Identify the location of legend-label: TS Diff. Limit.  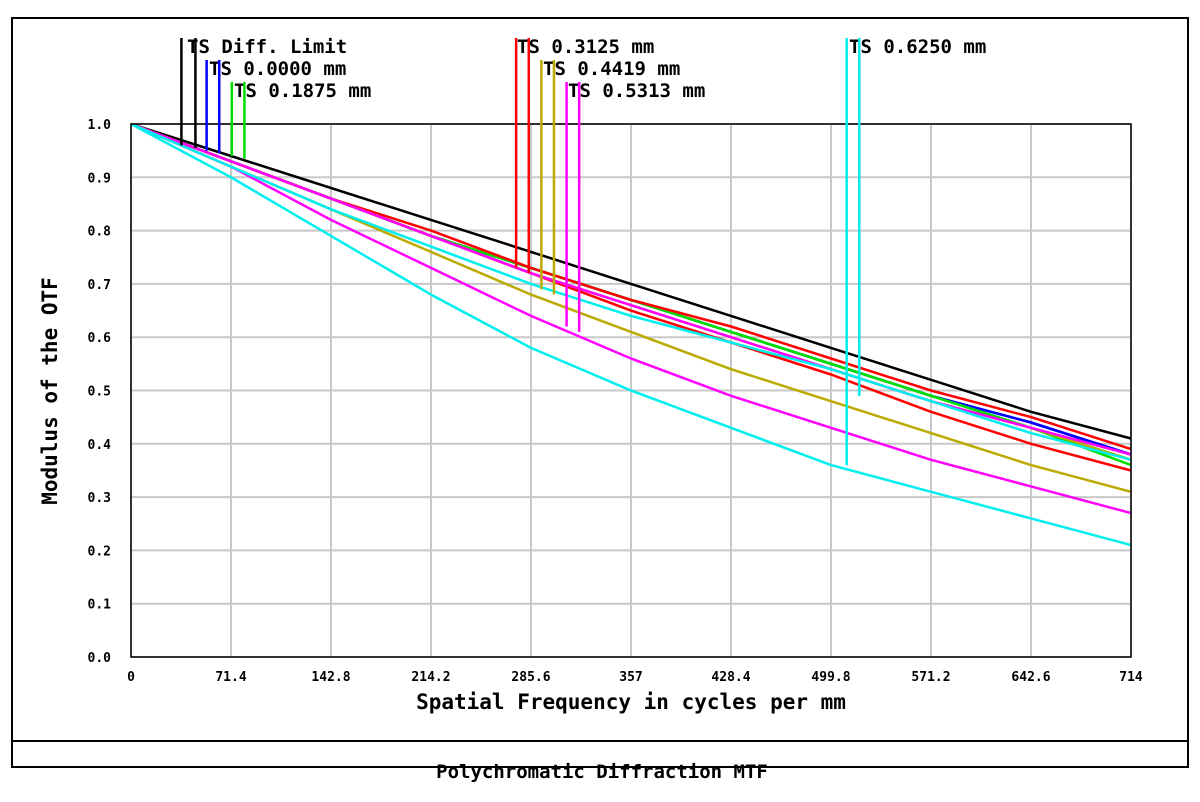
(267, 47).